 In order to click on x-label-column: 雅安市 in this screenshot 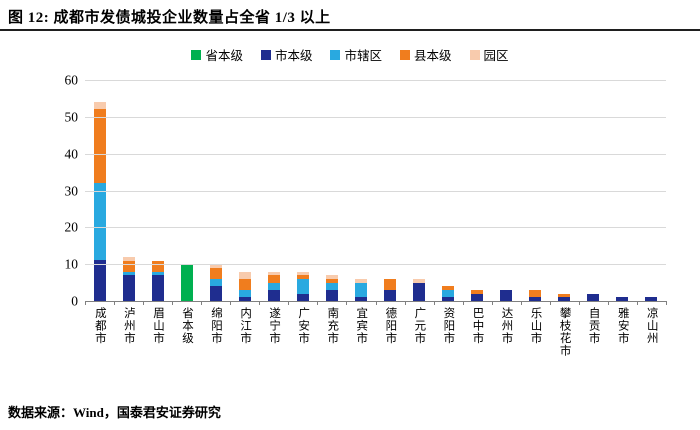, I will do `click(622, 332)`.